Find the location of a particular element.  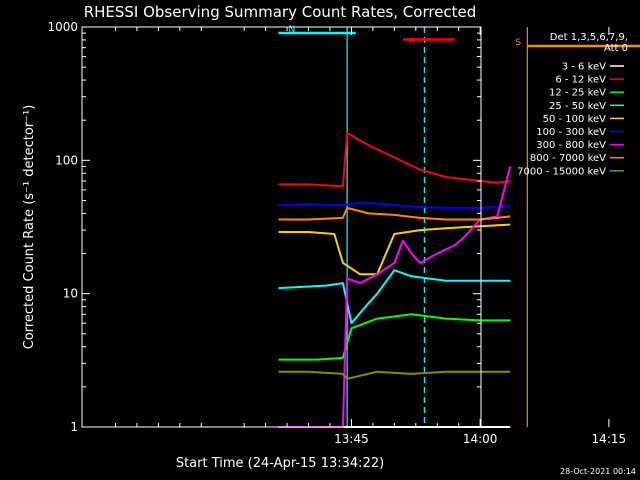

x-tick-label: 13:45 is located at coordinates (351, 439).